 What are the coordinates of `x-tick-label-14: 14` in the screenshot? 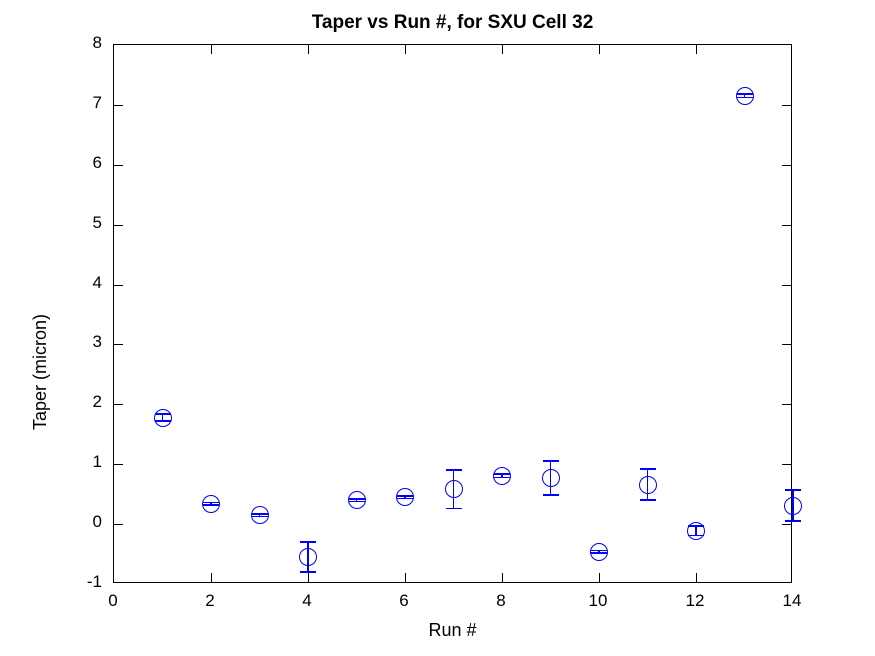 It's located at (792, 600).